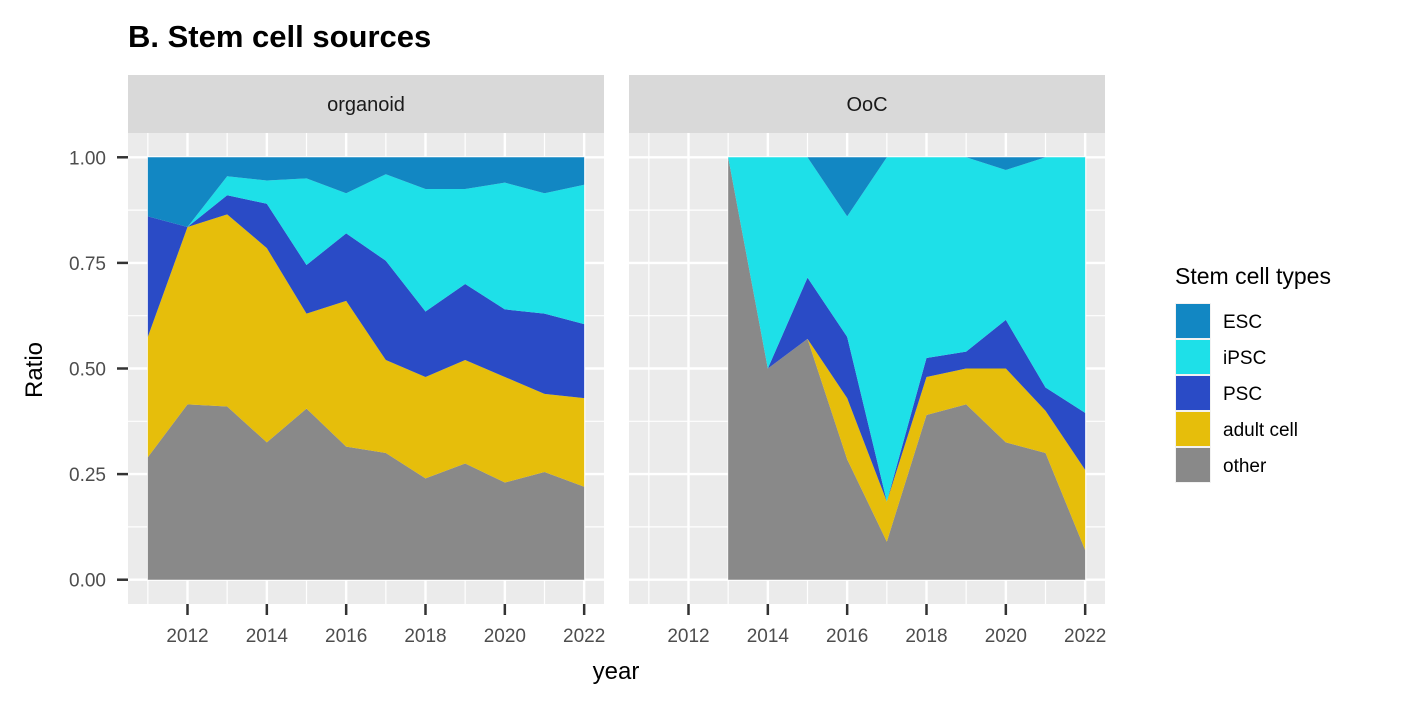 The width and height of the screenshot is (1417, 708). I want to click on legend-key-psc, so click(1193, 393).